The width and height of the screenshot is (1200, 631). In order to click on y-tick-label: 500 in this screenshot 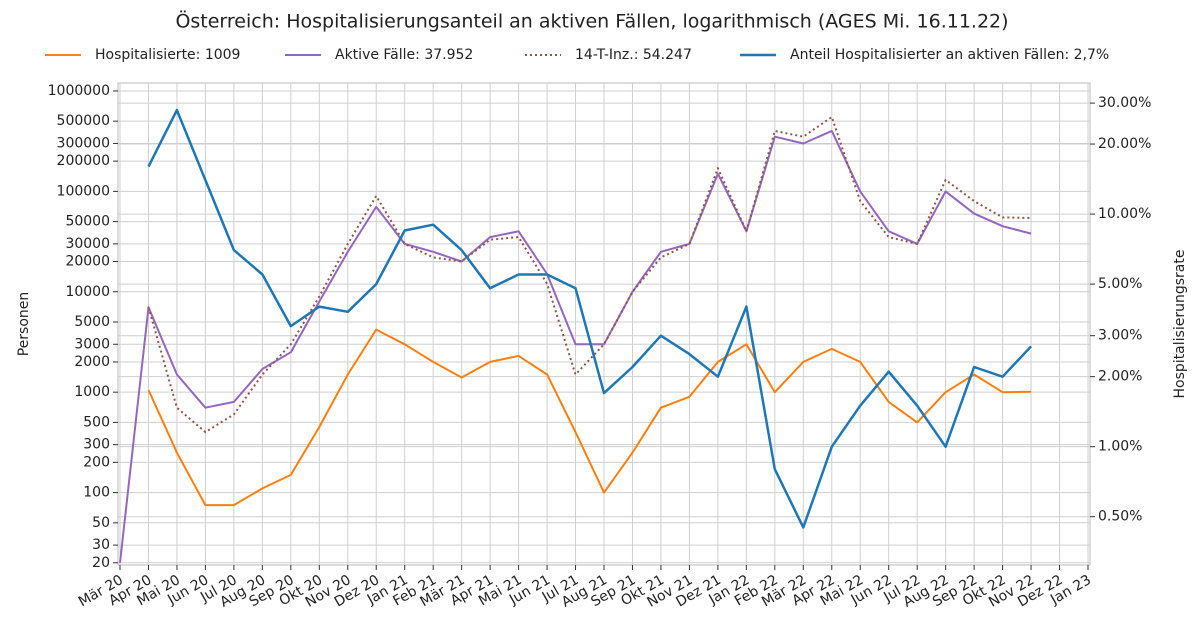, I will do `click(96, 422)`.